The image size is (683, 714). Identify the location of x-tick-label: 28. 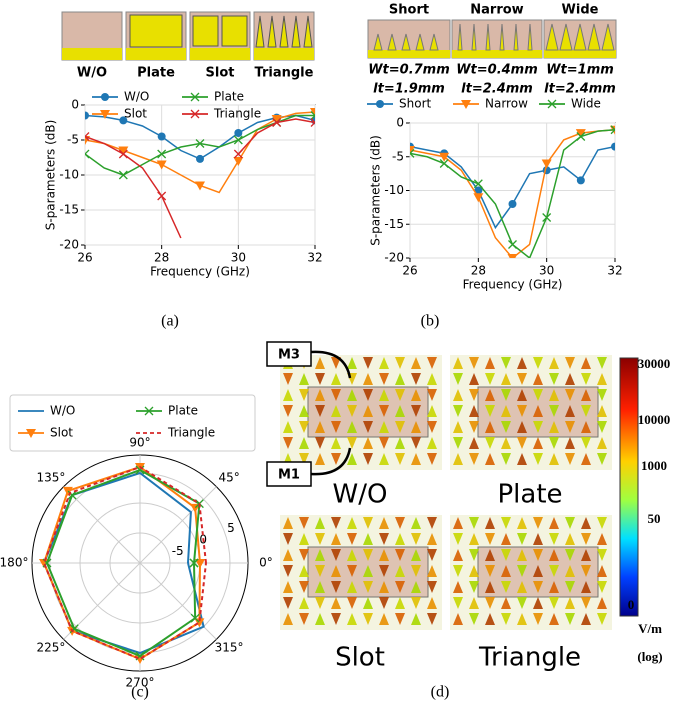
(478, 271).